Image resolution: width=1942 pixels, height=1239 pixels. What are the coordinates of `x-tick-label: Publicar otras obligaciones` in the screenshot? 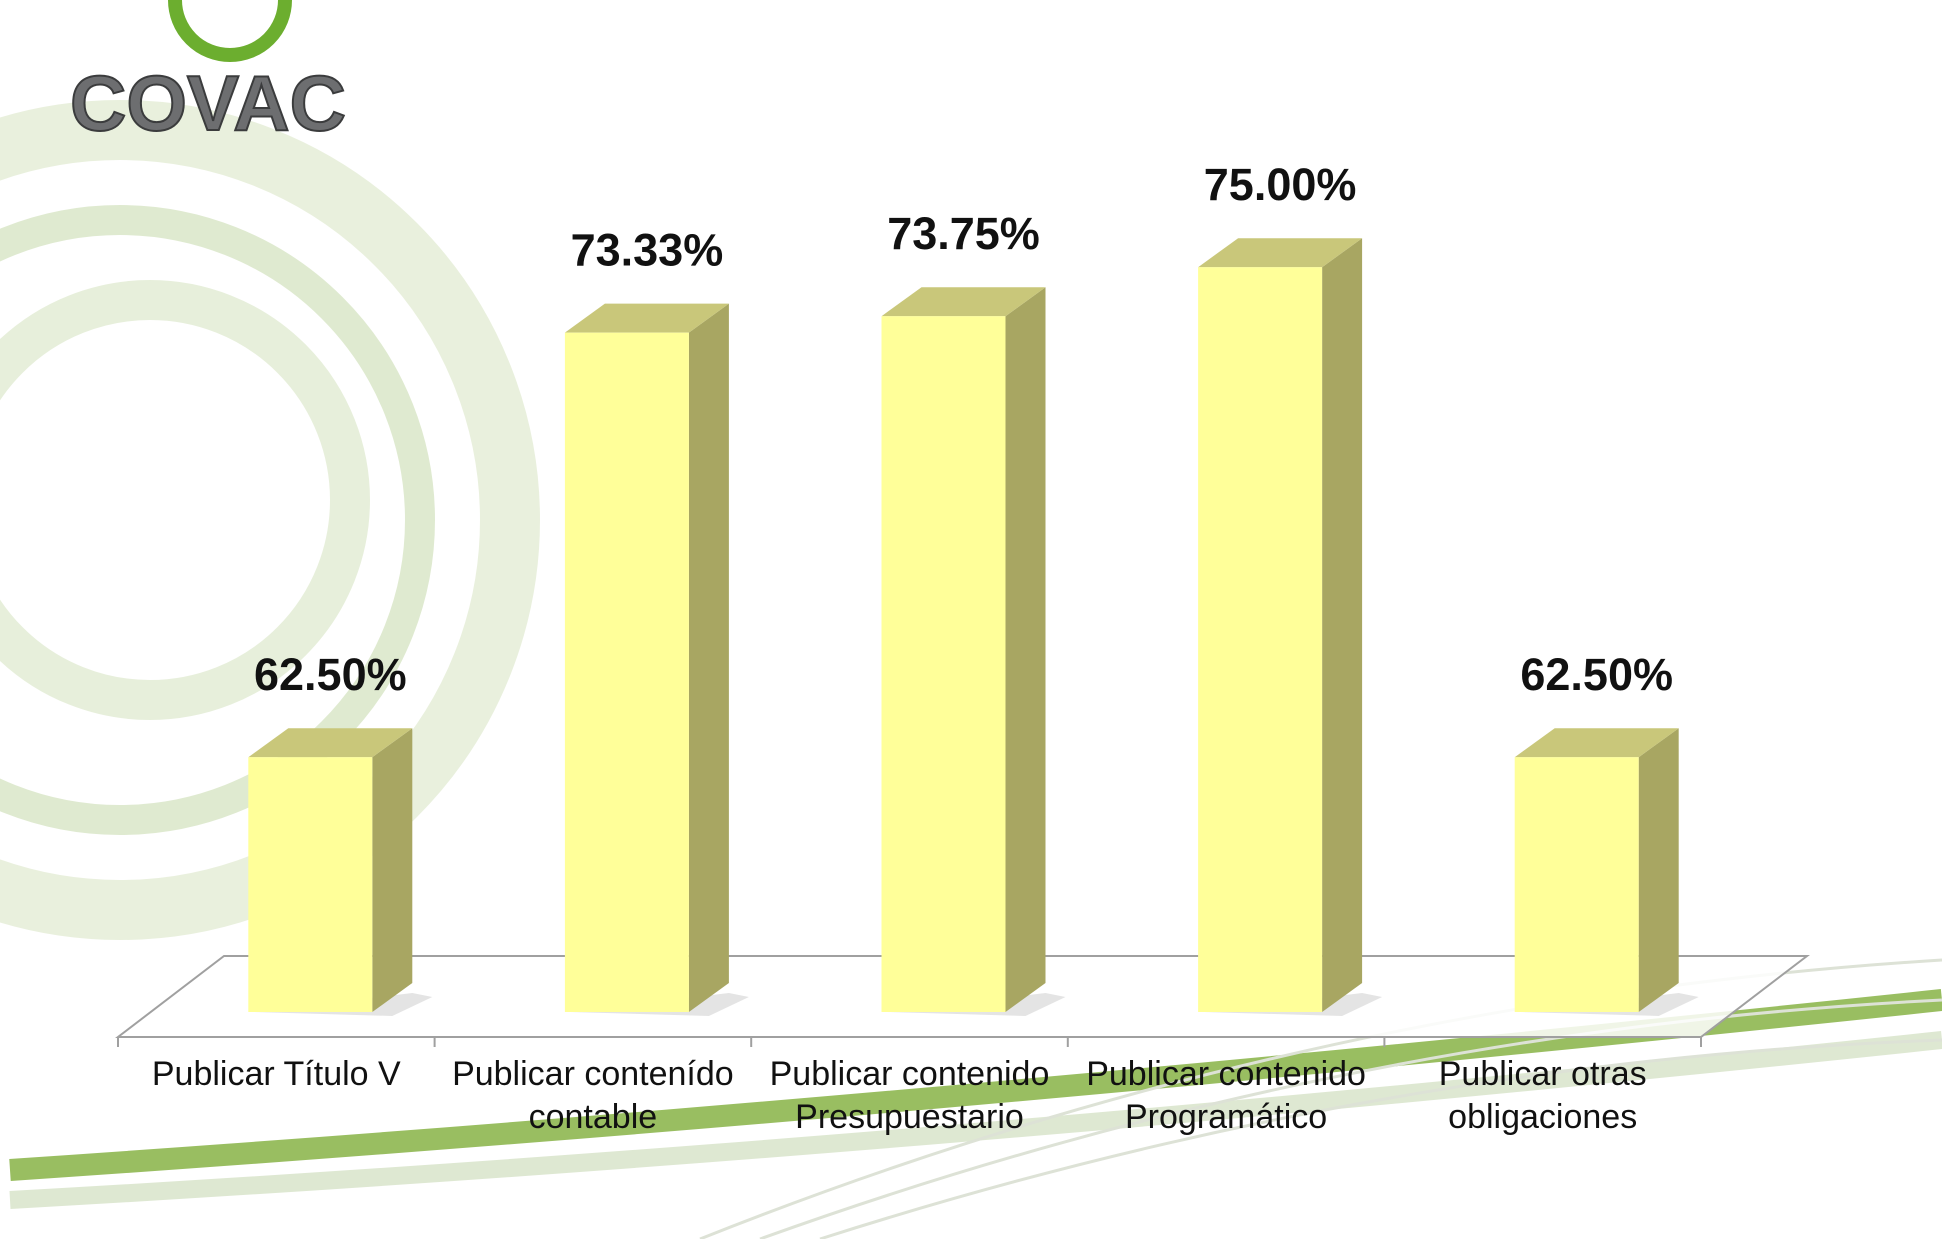 It's located at (1542, 1095).